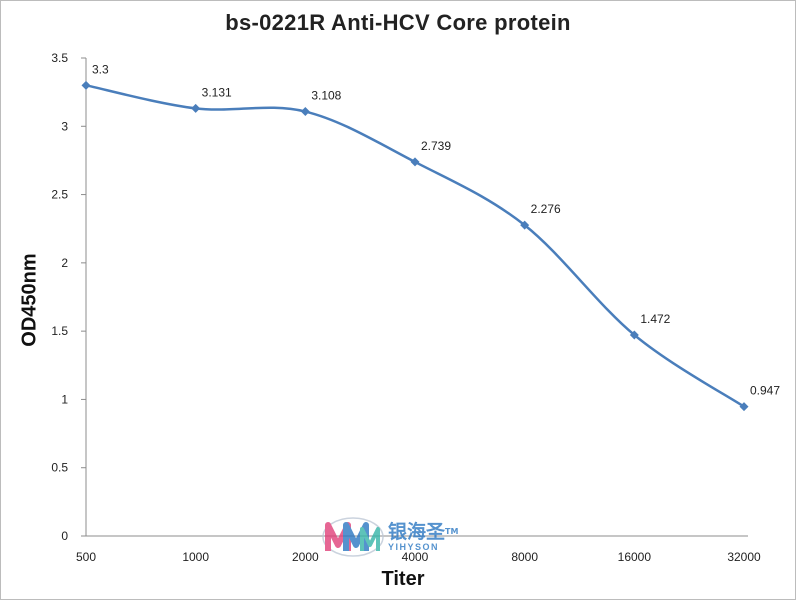 The image size is (796, 600). What do you see at coordinates (217, 92) in the screenshot?
I see `data-label: 3.131` at bounding box center [217, 92].